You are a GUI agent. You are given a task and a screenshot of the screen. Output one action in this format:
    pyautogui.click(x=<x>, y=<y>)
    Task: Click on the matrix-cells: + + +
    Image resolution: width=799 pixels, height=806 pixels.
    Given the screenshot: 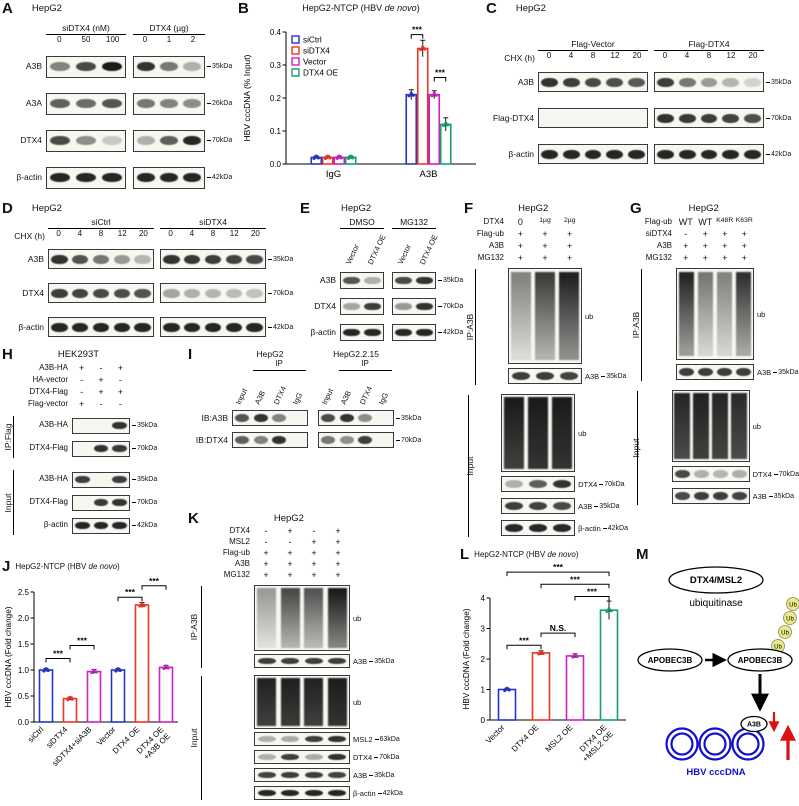 What is the action you would take?
    pyautogui.click(x=545, y=234)
    